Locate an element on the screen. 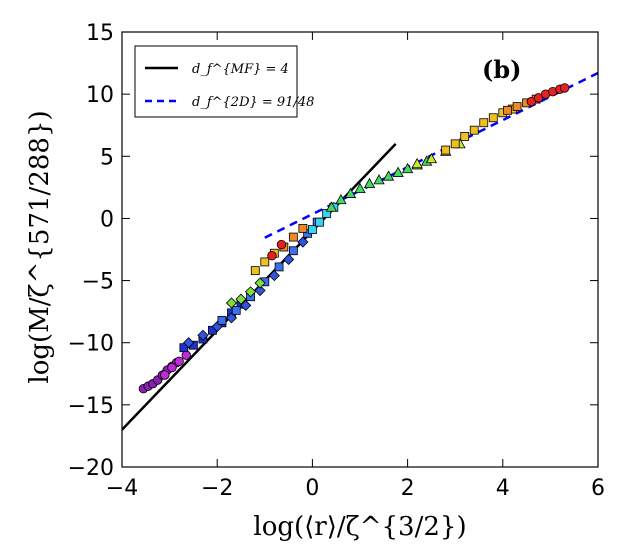  x-axis-title: log(⟨r⟩/ζ^{3/2}) is located at coordinates (359, 527).